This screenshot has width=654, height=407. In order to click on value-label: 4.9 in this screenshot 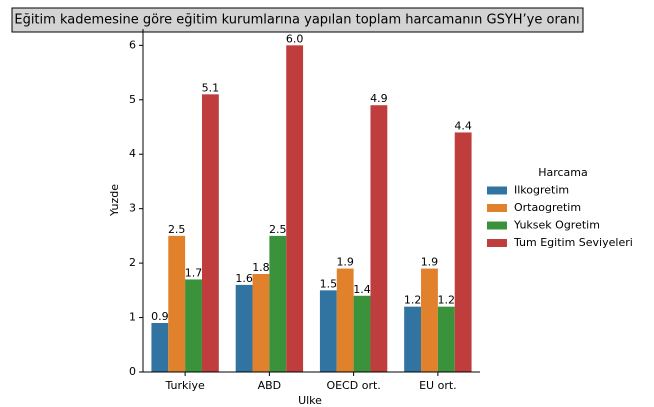, I will do `click(379, 98)`.